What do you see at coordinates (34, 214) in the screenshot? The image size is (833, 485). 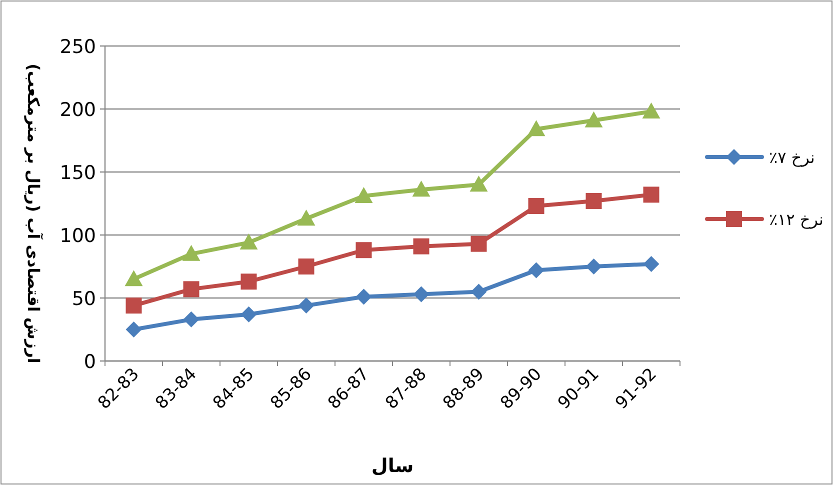 I see `y-axis-title: ارزش اقتصادی آب (ریال بر مترمکعب)` at bounding box center [34, 214].